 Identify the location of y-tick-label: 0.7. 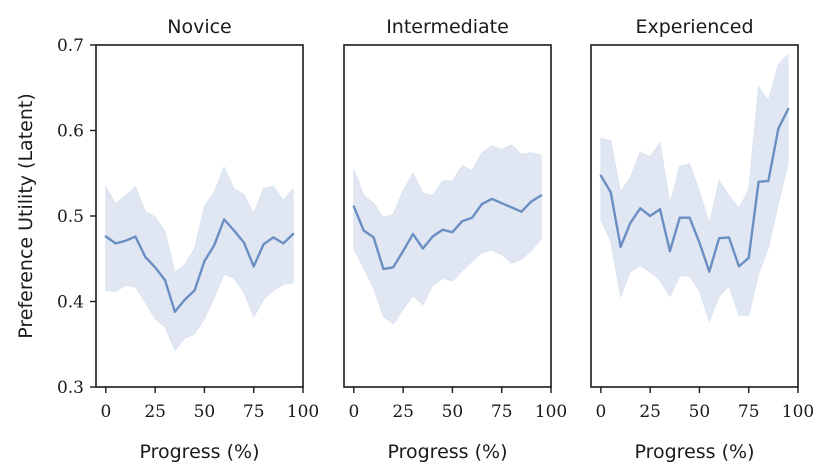
(70, 46).